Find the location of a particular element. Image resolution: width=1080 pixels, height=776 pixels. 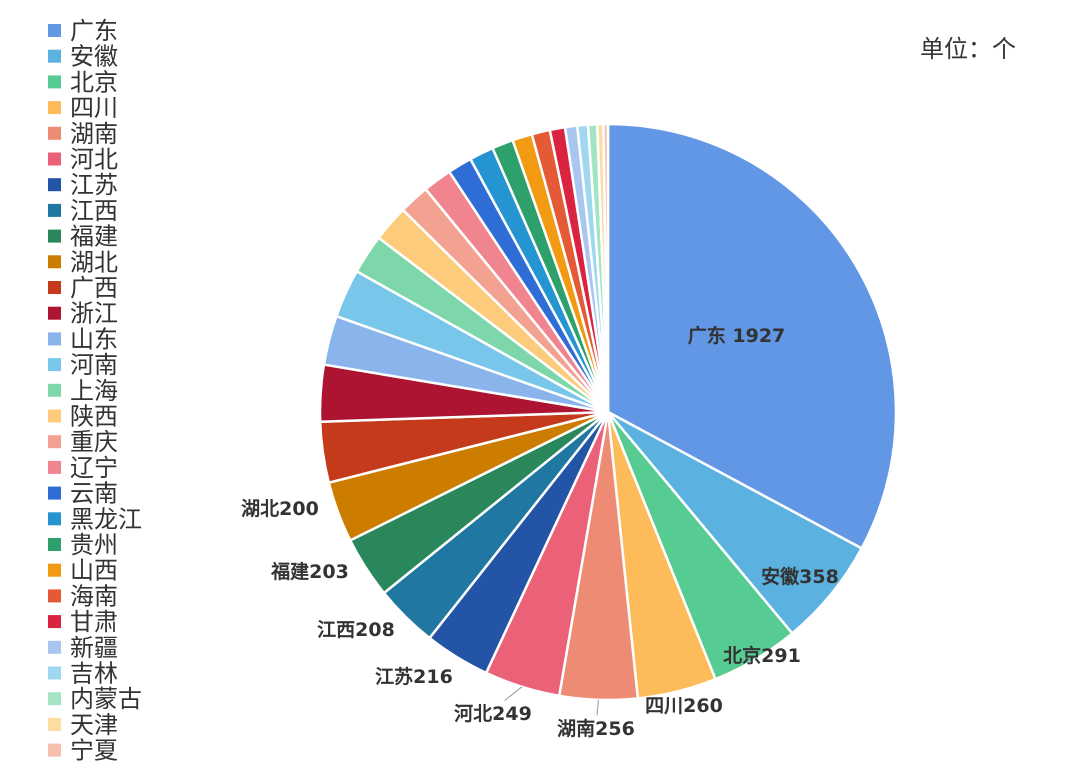

legend-label-湖北: 湖北 is located at coordinates (94, 262).